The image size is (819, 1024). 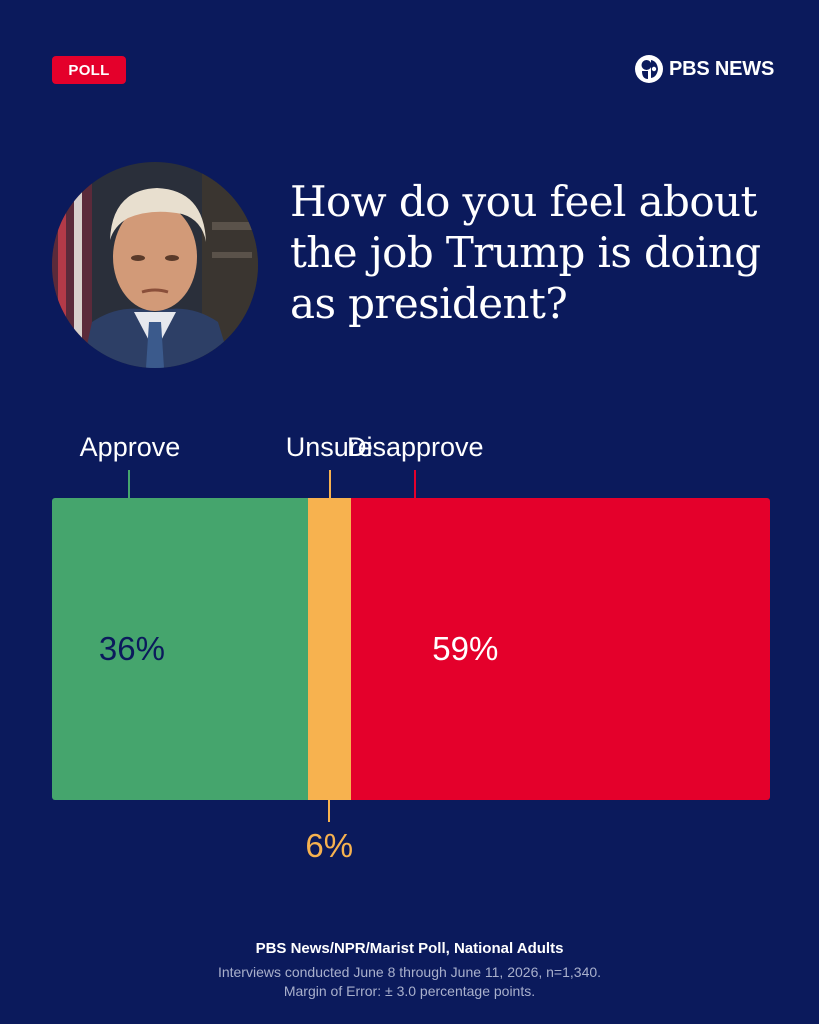 What do you see at coordinates (128, 484) in the screenshot?
I see `tick-approve` at bounding box center [128, 484].